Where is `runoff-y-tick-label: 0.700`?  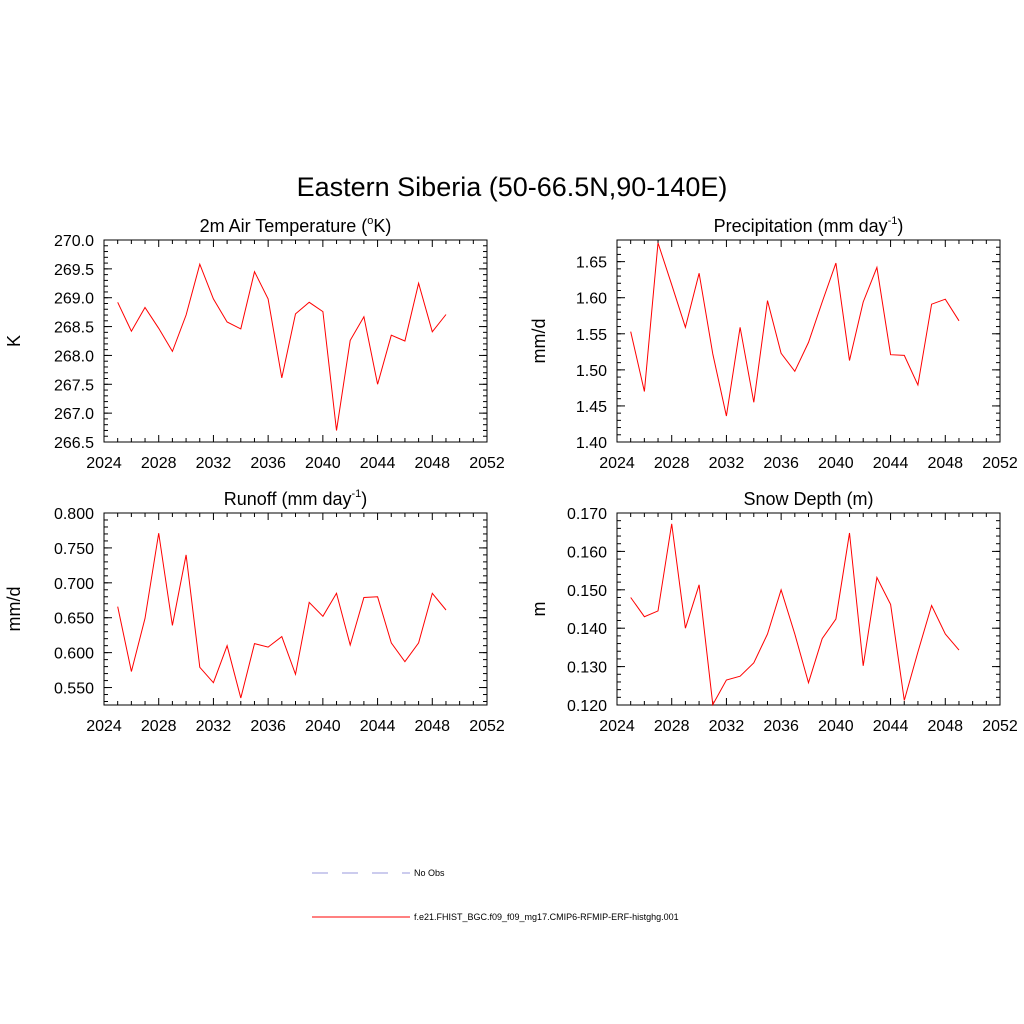 runoff-y-tick-label: 0.700 is located at coordinates (74, 584).